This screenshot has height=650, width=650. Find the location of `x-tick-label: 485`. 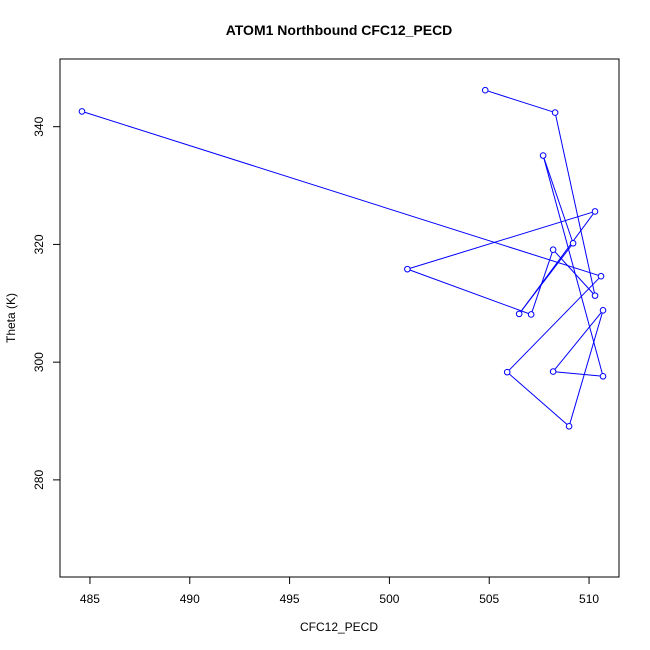

x-tick-label: 485 is located at coordinates (90, 599).